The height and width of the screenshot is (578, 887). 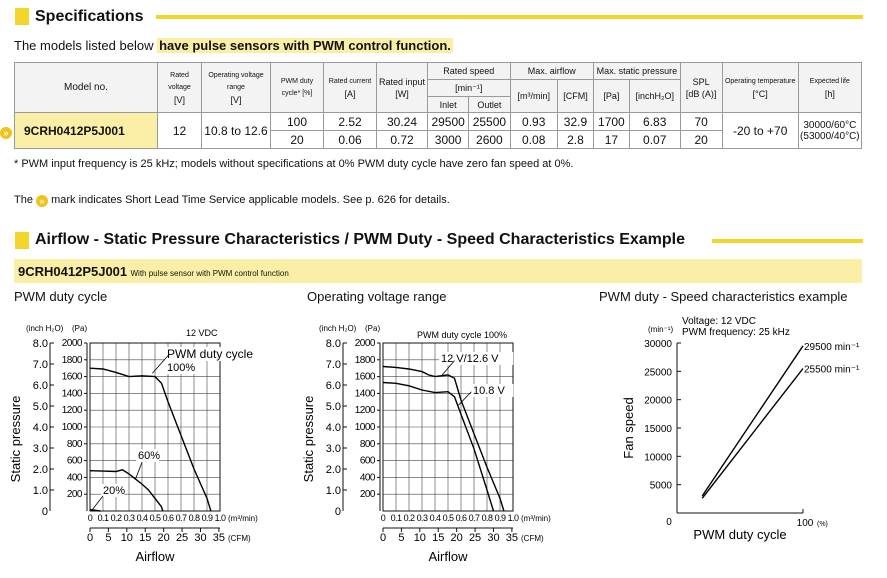 I want to click on y2-unit: (inch H₂O), so click(x=45, y=328).